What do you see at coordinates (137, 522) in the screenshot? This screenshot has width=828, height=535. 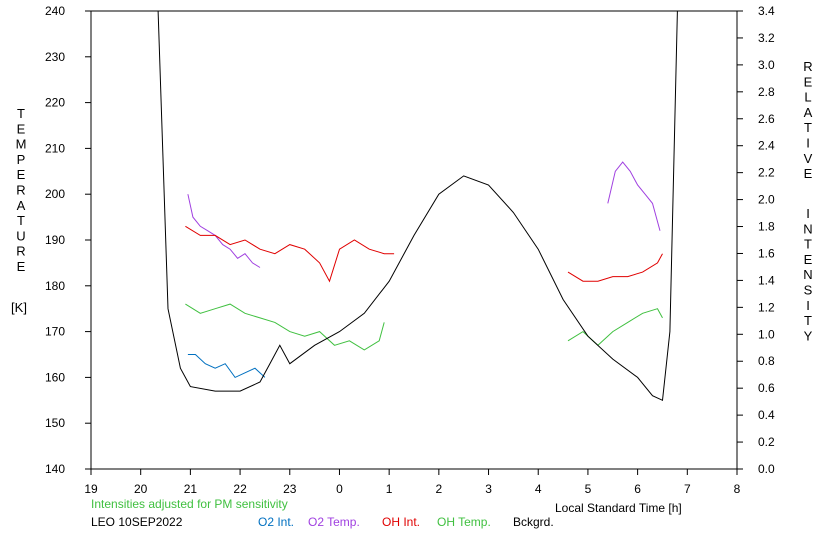 I see `station-date-label: LEO 10SEP2022` at bounding box center [137, 522].